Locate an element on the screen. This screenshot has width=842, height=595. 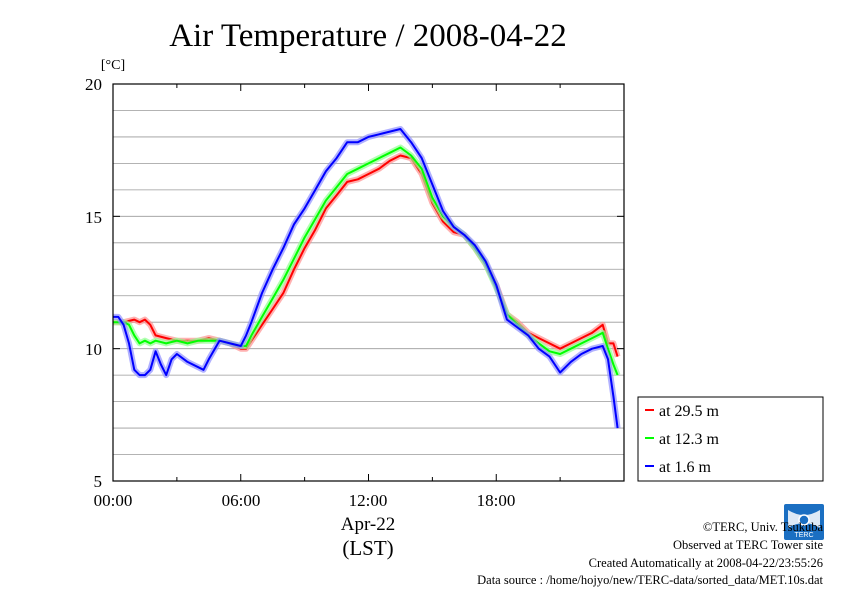
y-tick-label: 20 is located at coordinates (93, 84).